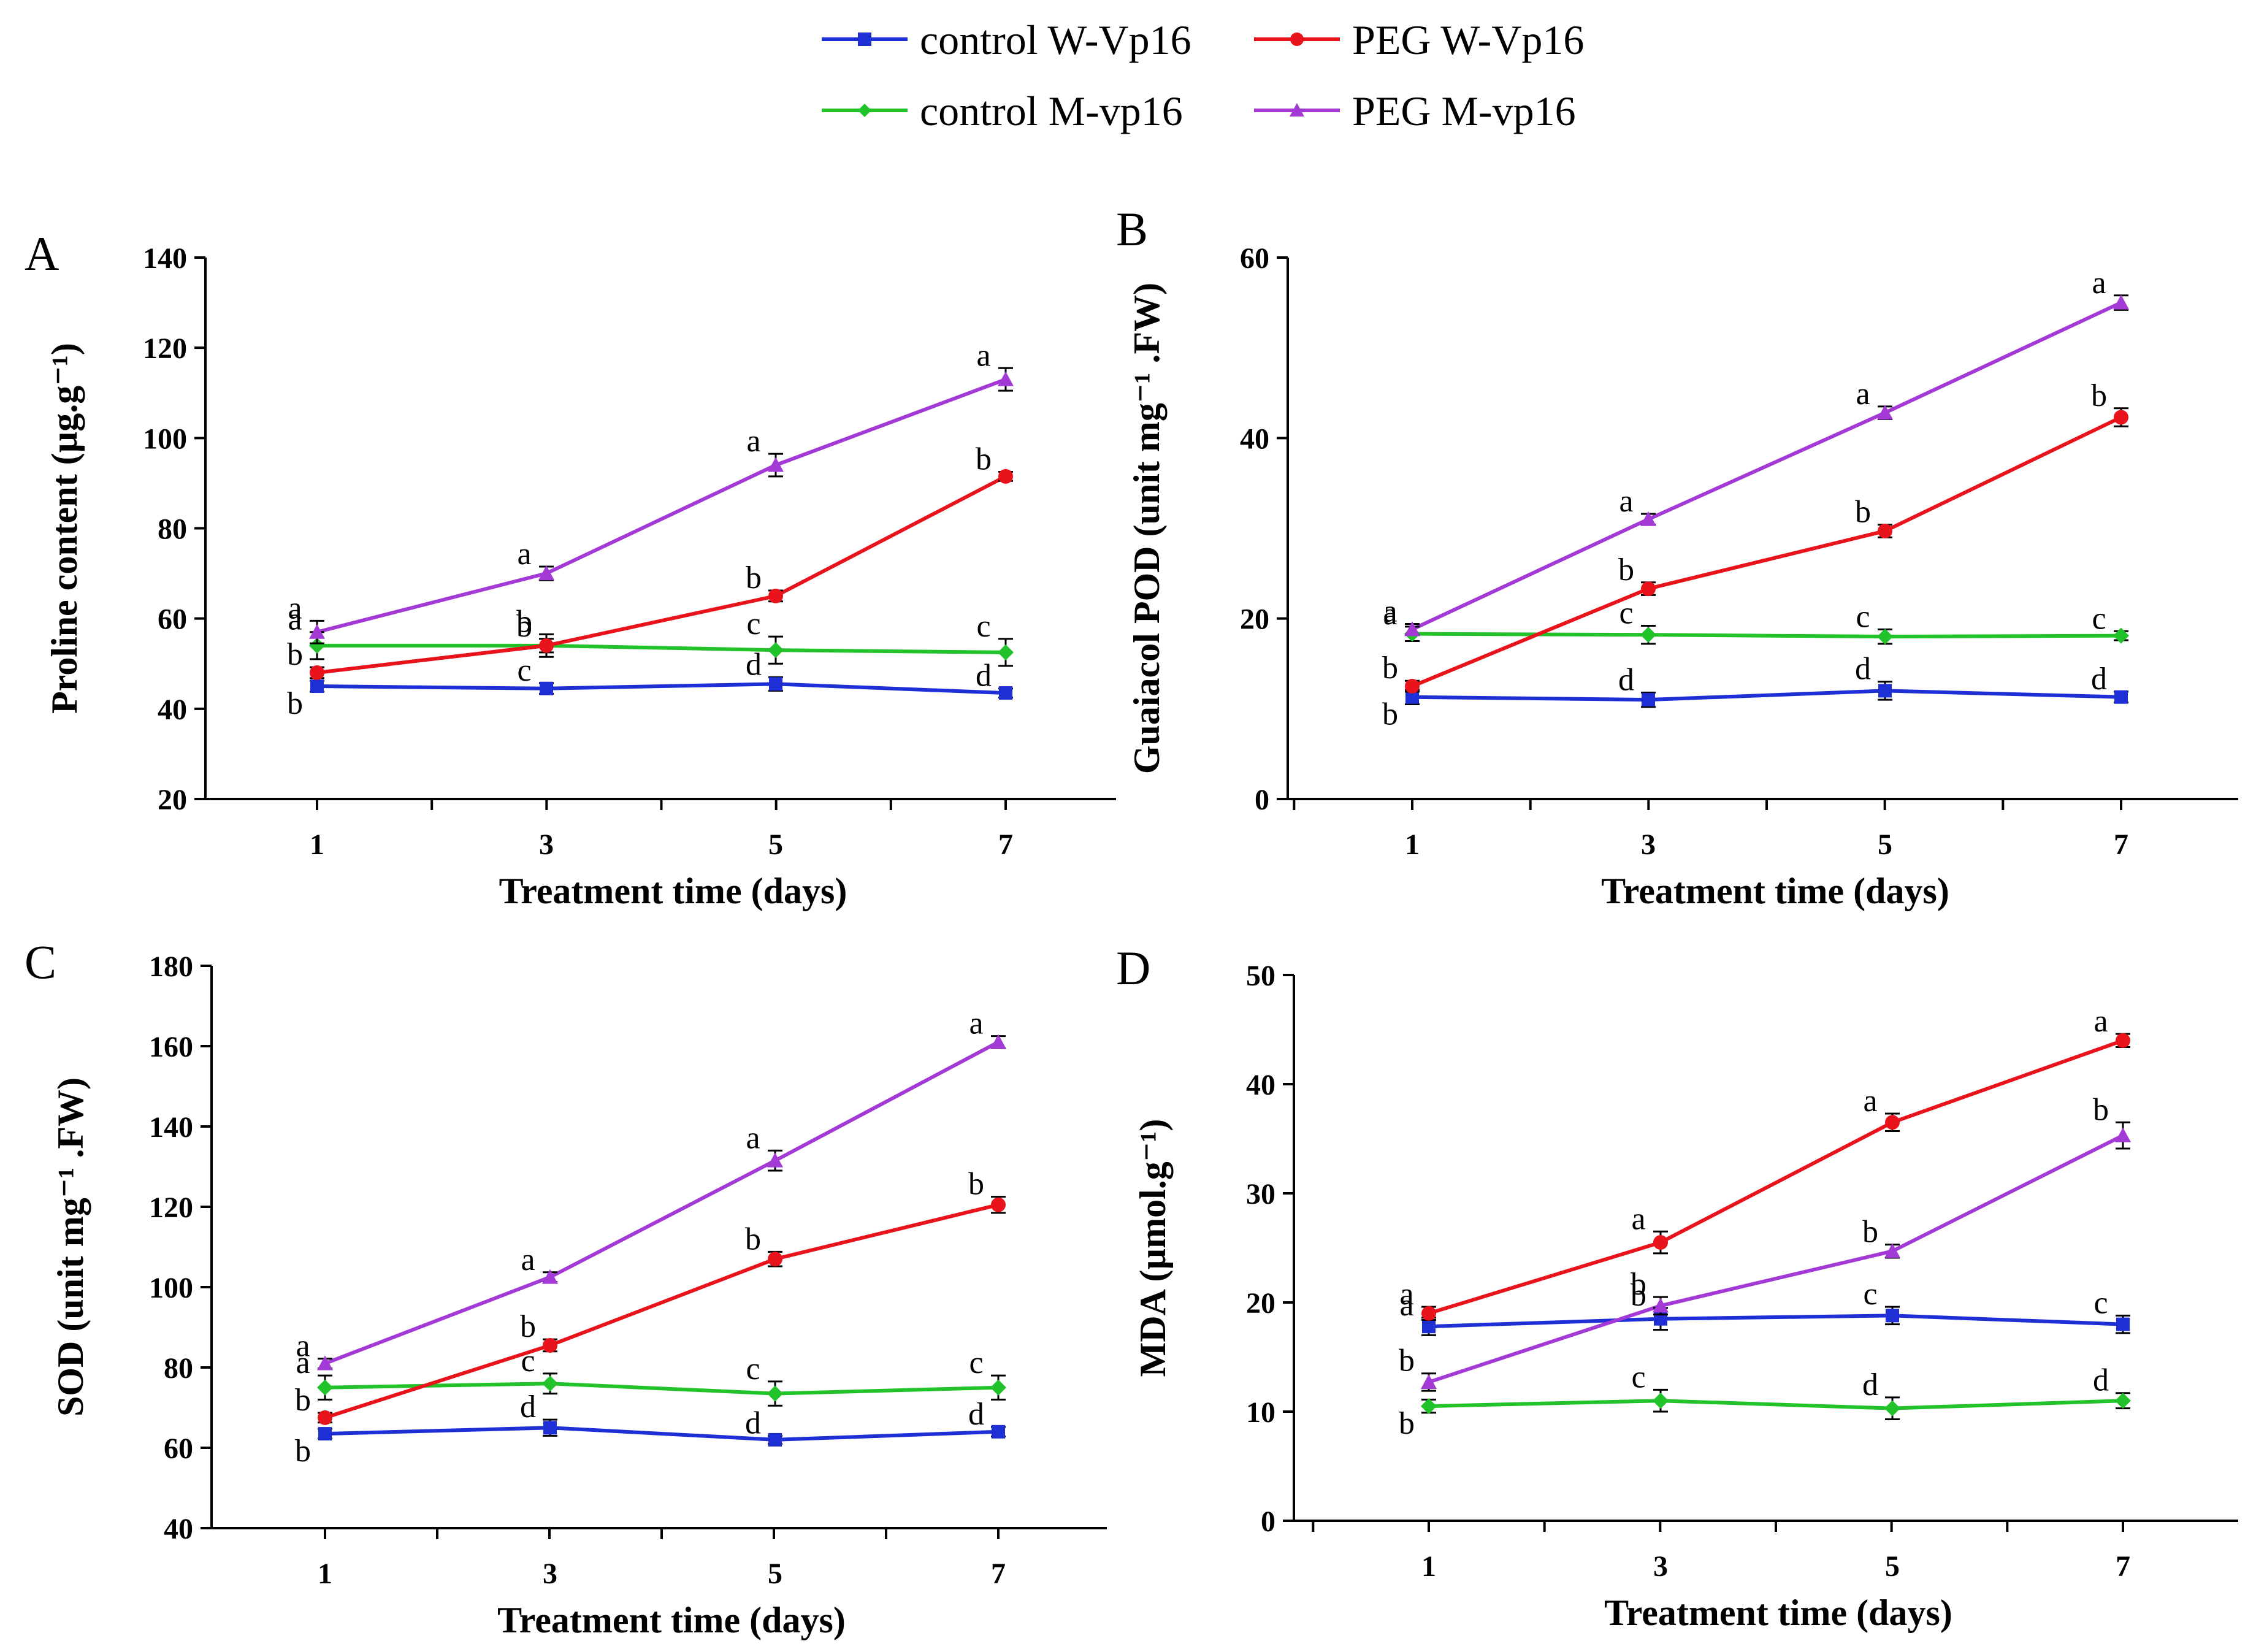 Image resolution: width=2256 pixels, height=1652 pixels. I want to click on legend-item-control-m: control M-vp16, so click(1002, 111).